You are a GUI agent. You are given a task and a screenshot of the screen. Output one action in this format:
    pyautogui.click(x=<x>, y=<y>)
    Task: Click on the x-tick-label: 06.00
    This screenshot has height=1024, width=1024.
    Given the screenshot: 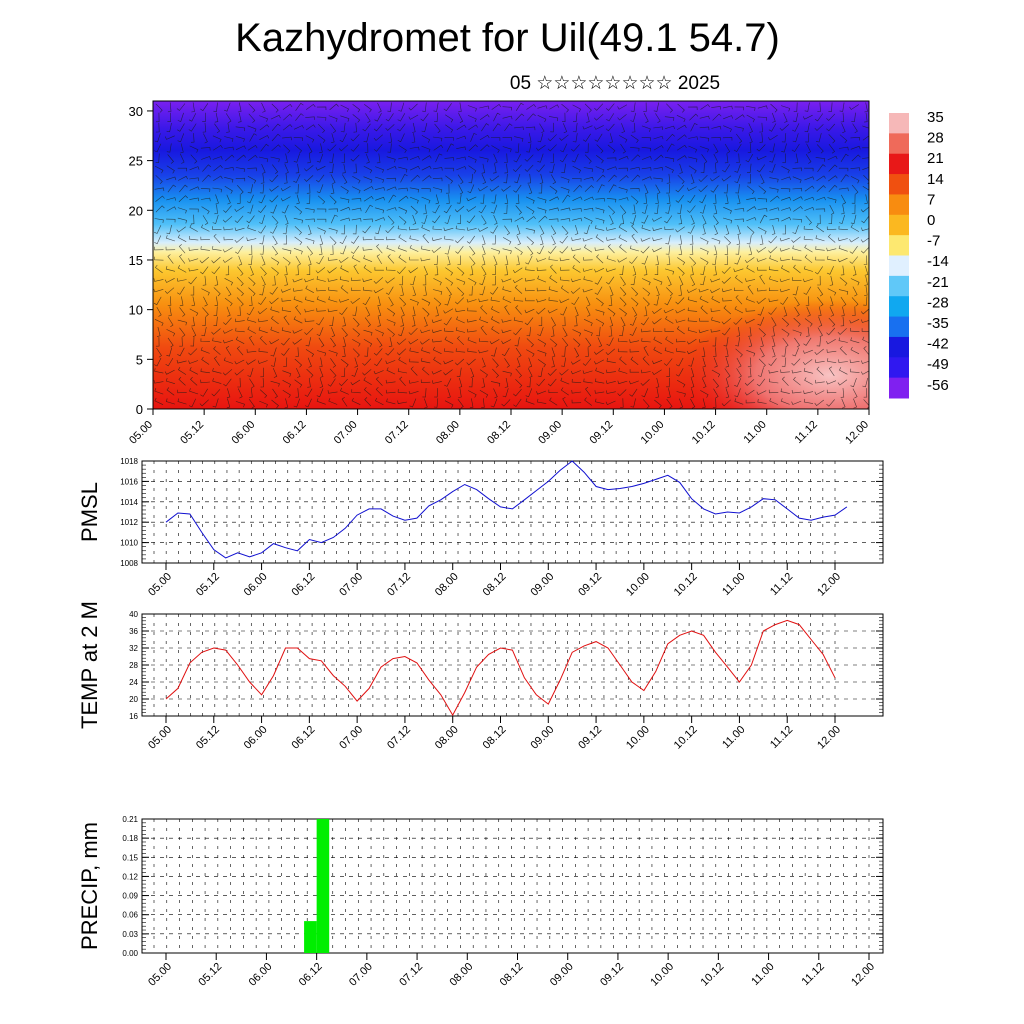 What is the action you would take?
    pyautogui.click(x=256, y=585)
    